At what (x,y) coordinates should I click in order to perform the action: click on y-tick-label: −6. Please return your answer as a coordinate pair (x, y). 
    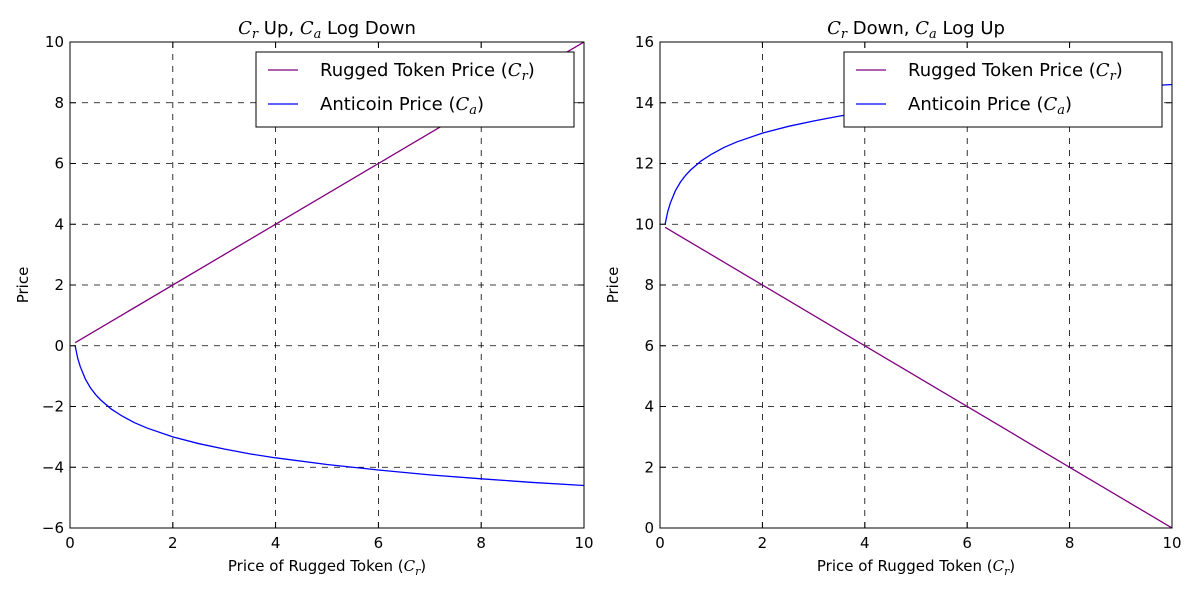
    Looking at the image, I should click on (53, 528).